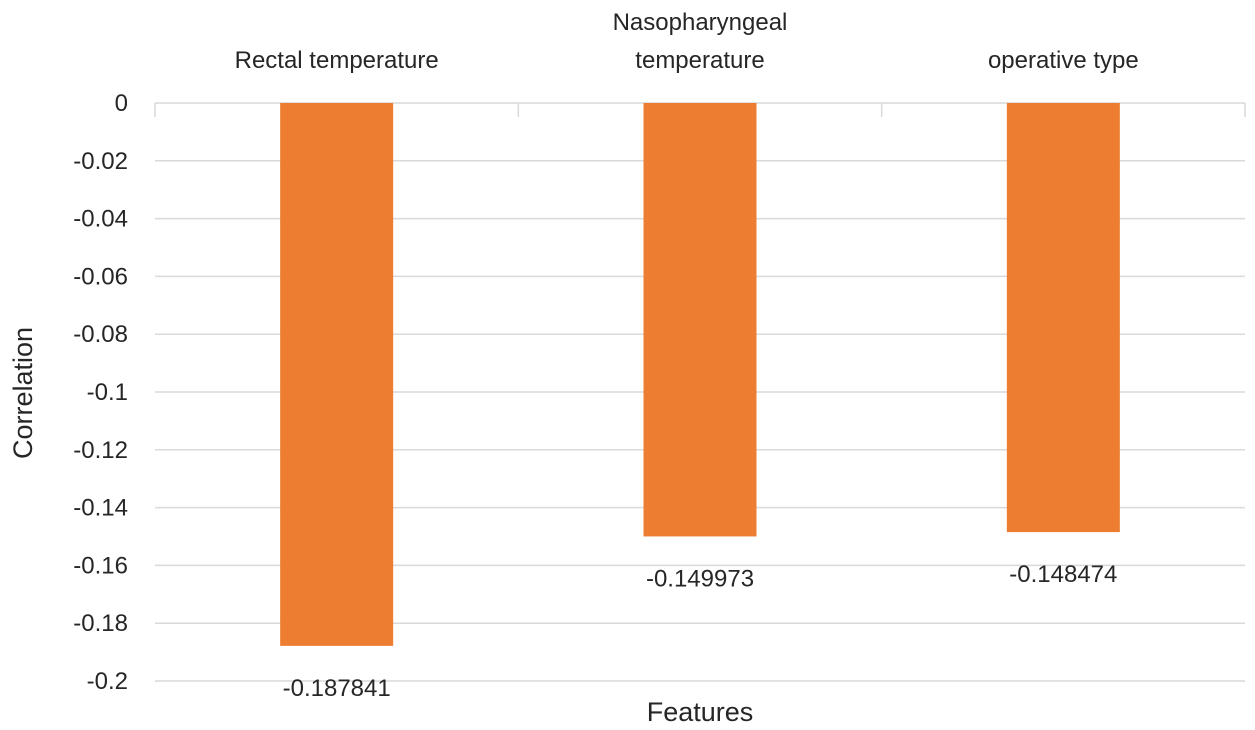  Describe the element at coordinates (107, 392) in the screenshot. I see `y-tick-label: -0.1` at that location.